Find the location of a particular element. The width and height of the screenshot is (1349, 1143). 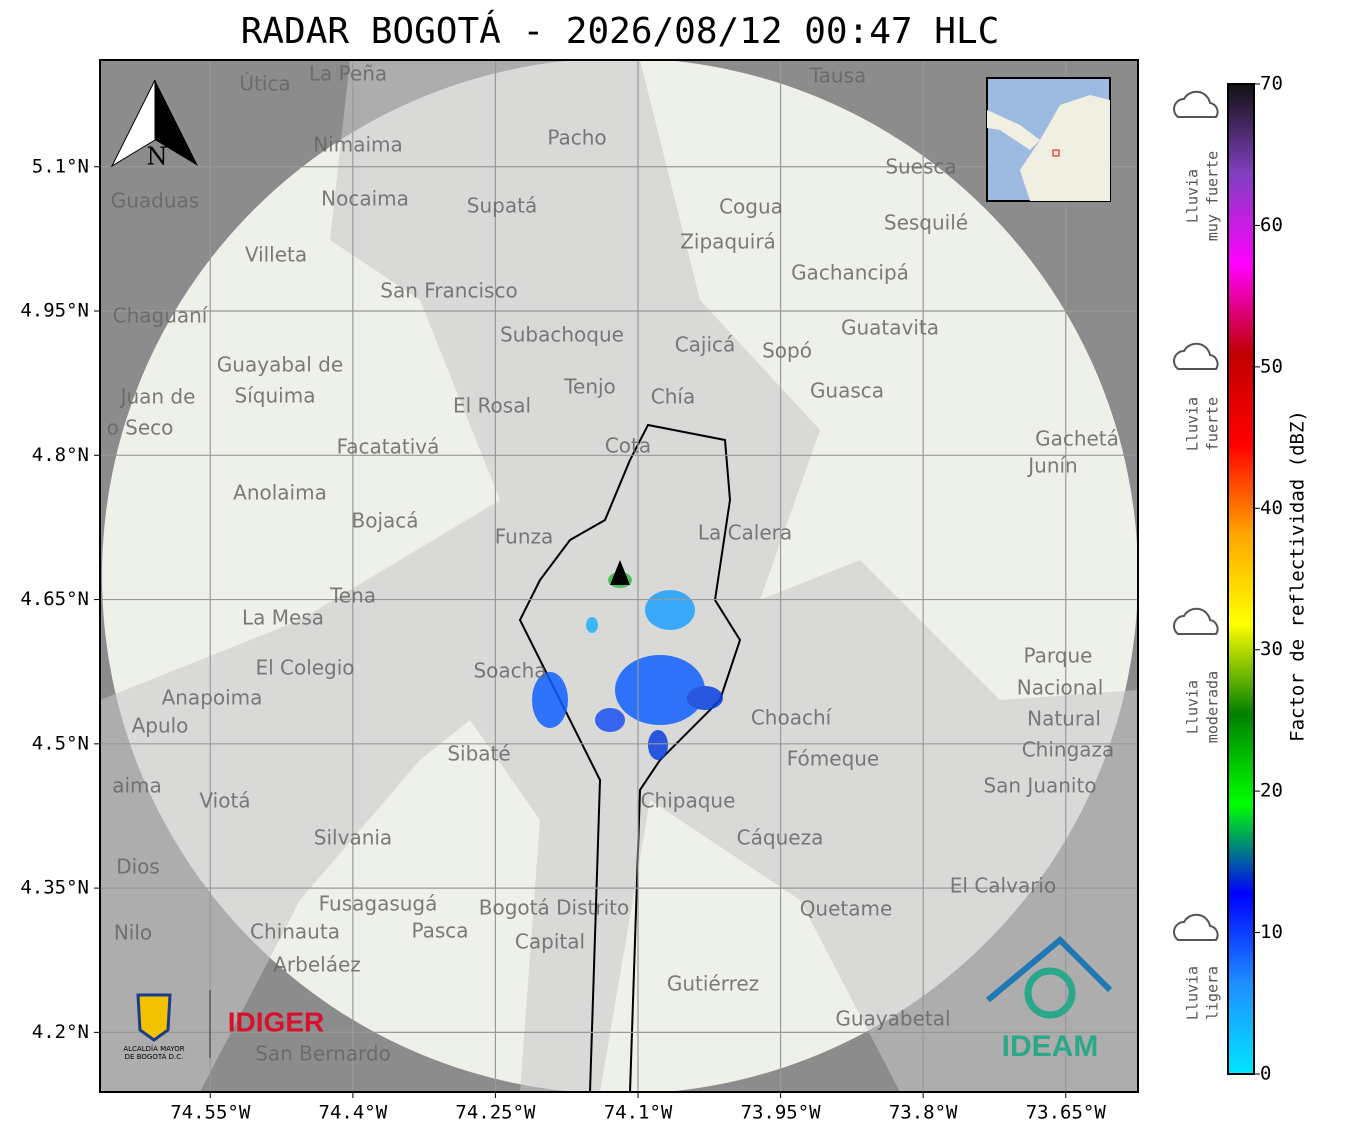

place-label: Junín is located at coordinates (1051, 466).